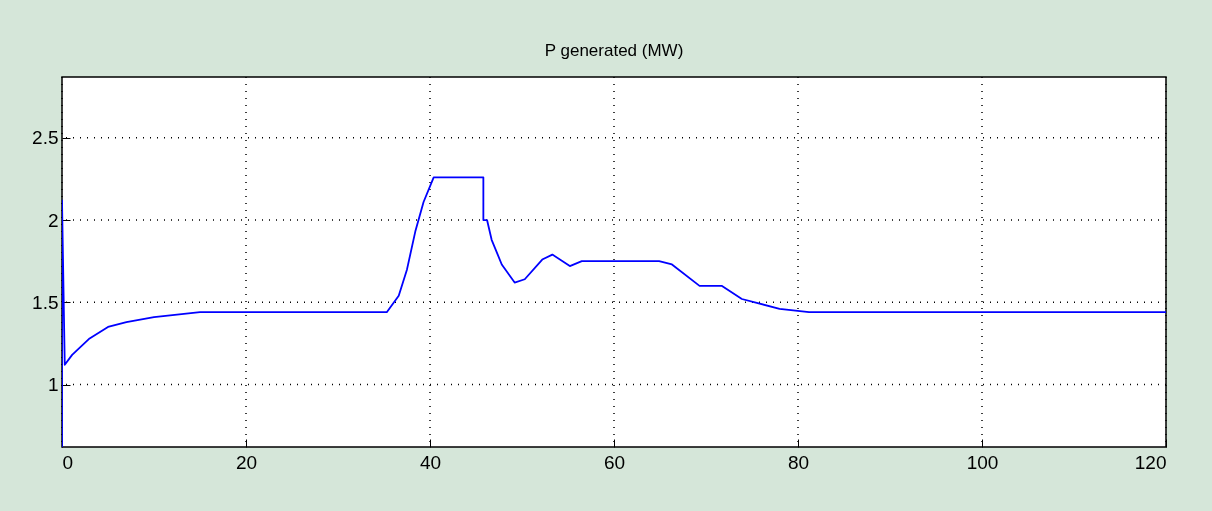 This screenshot has width=1212, height=511. What do you see at coordinates (614, 51) in the screenshot?
I see `chart-title: P generated (MW)` at bounding box center [614, 51].